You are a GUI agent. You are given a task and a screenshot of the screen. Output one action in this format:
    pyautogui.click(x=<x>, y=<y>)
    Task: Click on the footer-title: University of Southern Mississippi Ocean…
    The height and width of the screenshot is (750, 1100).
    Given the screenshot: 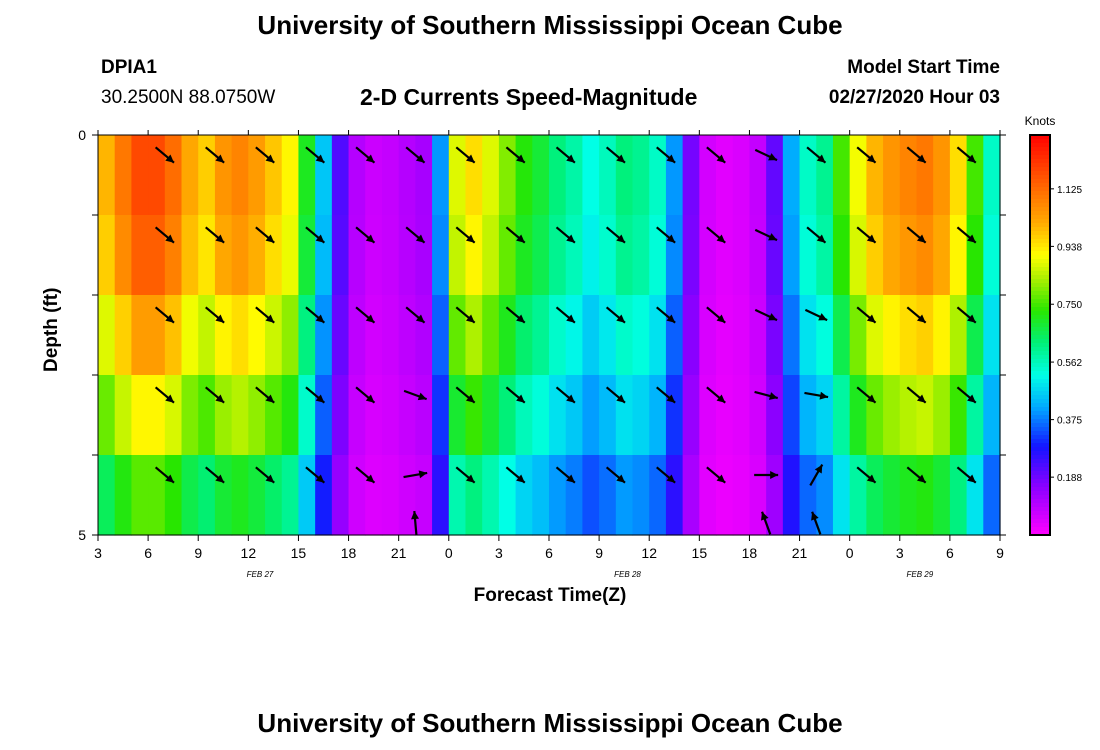 What is the action you would take?
    pyautogui.click(x=550, y=723)
    